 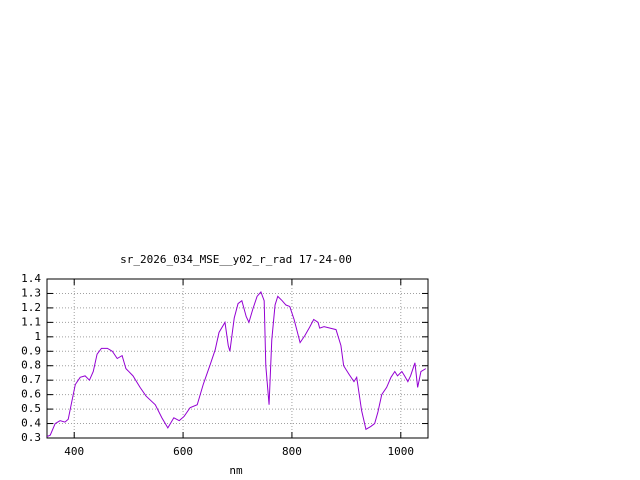 I want to click on y-tick-label: 1.4, so click(x=31, y=278).